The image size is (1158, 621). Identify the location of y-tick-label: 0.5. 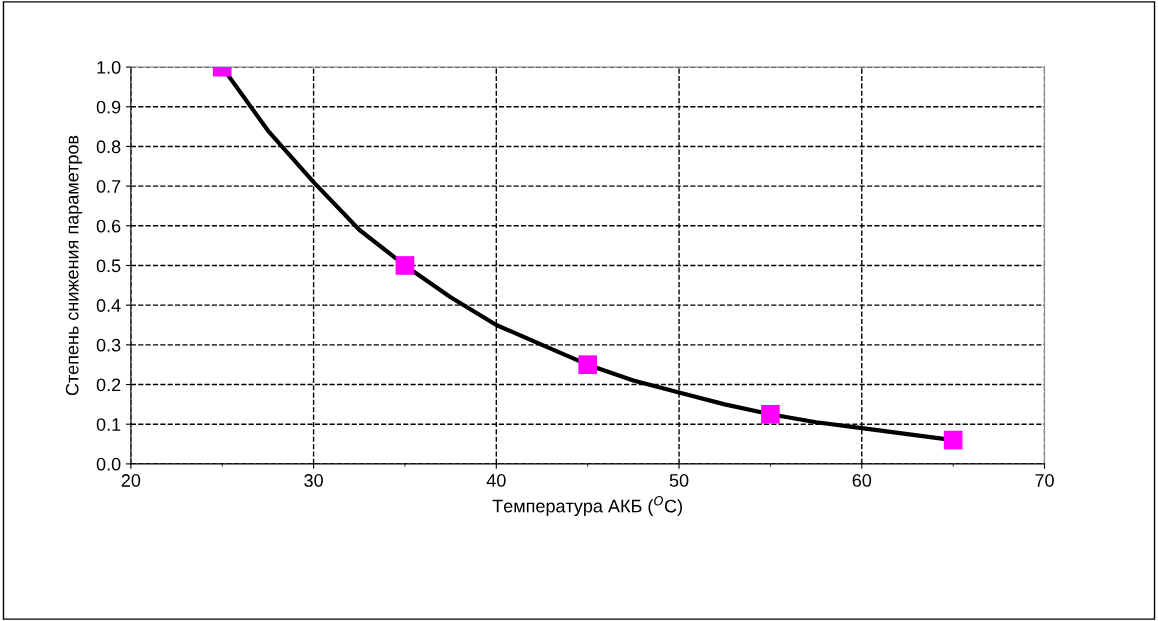
(108, 266).